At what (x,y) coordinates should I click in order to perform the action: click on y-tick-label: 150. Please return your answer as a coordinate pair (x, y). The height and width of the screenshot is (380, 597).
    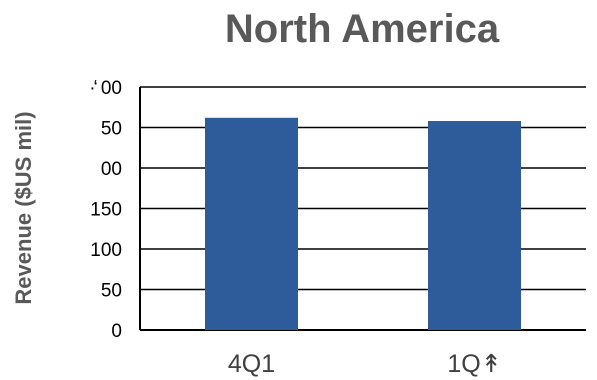
    Looking at the image, I should click on (106, 210).